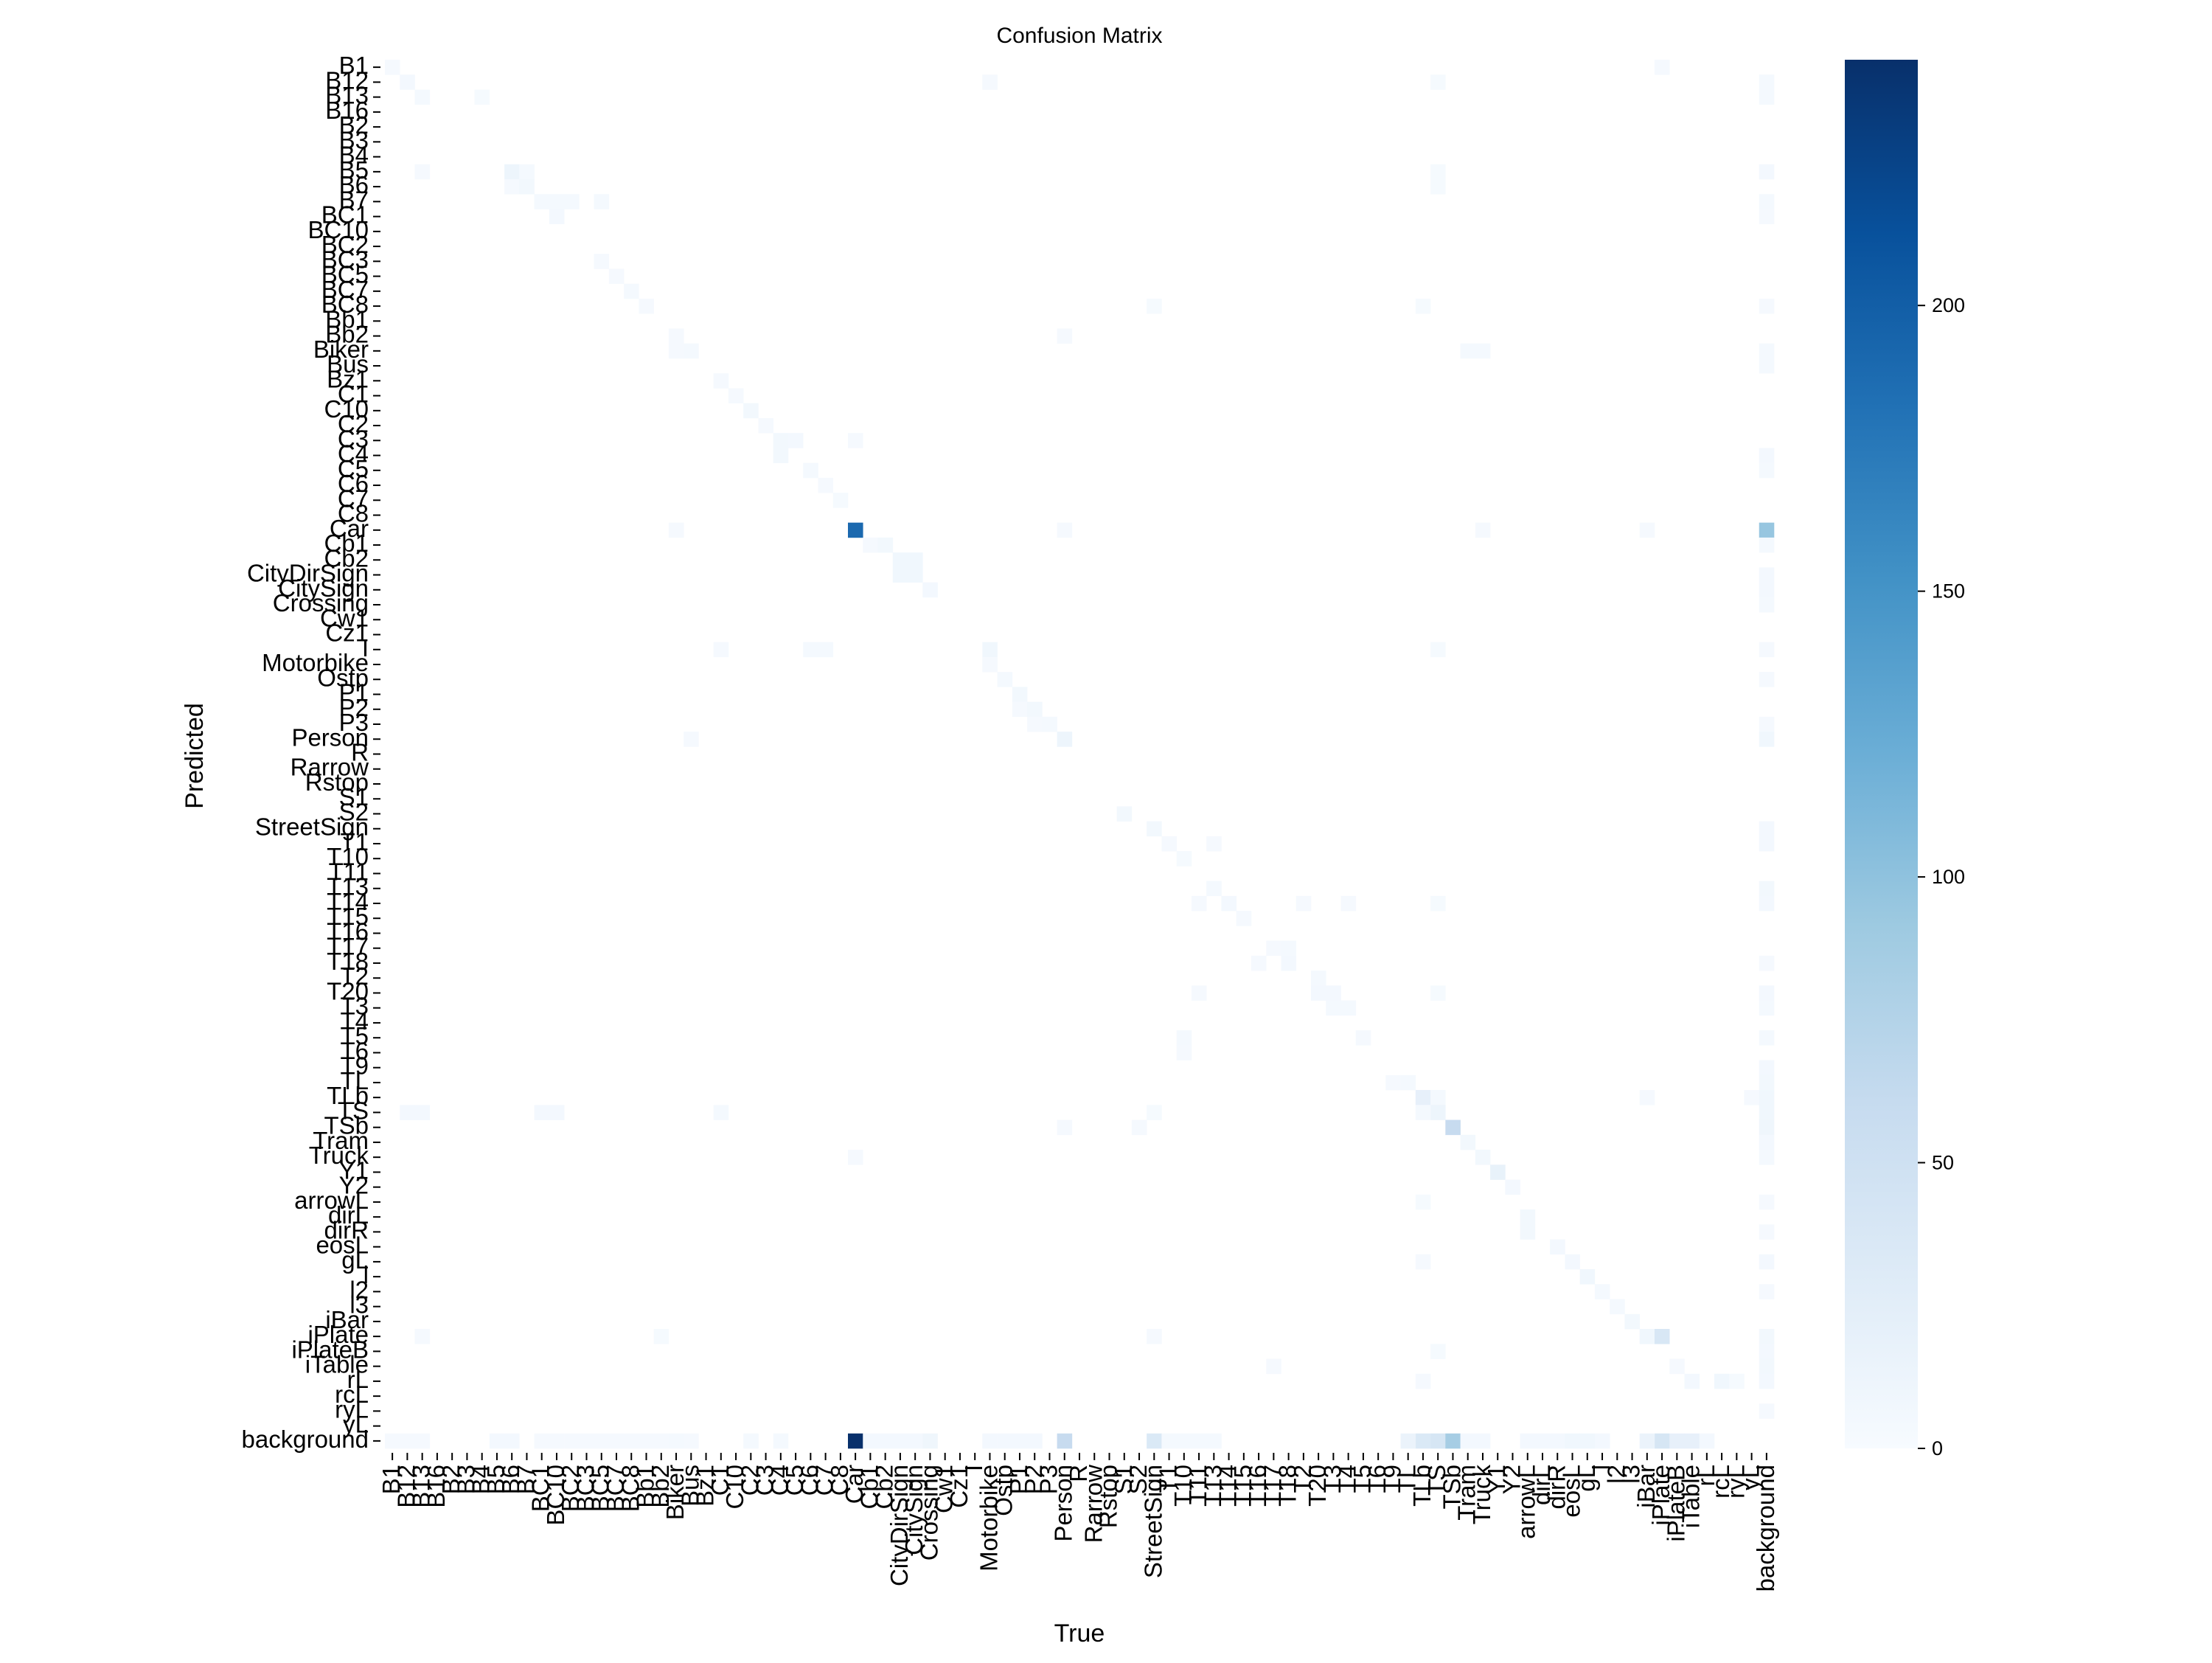 The image size is (2212, 1663). I want to click on chart-title: Confusion Matrix, so click(1079, 36).